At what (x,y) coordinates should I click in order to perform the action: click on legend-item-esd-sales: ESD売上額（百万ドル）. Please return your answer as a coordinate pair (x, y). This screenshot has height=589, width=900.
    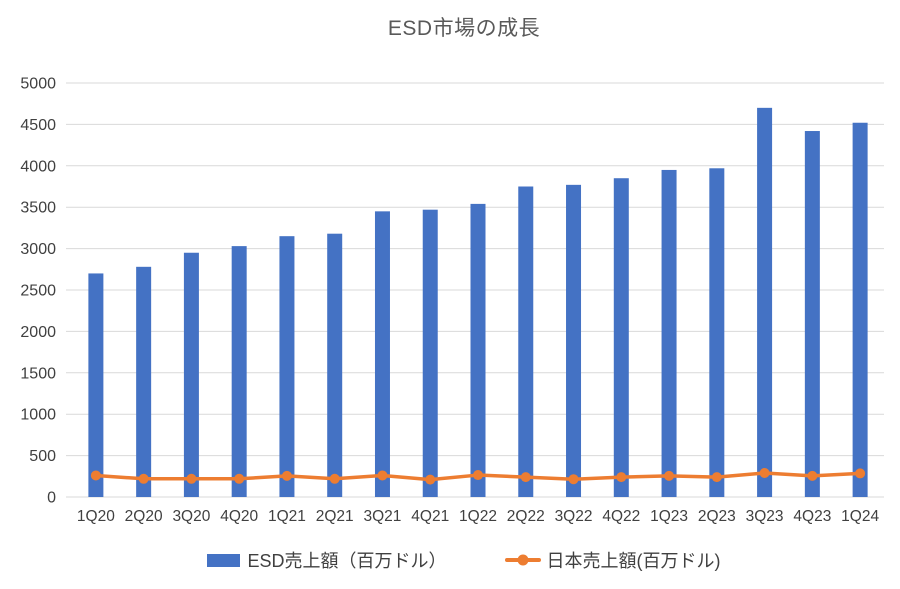
    Looking at the image, I should click on (327, 560).